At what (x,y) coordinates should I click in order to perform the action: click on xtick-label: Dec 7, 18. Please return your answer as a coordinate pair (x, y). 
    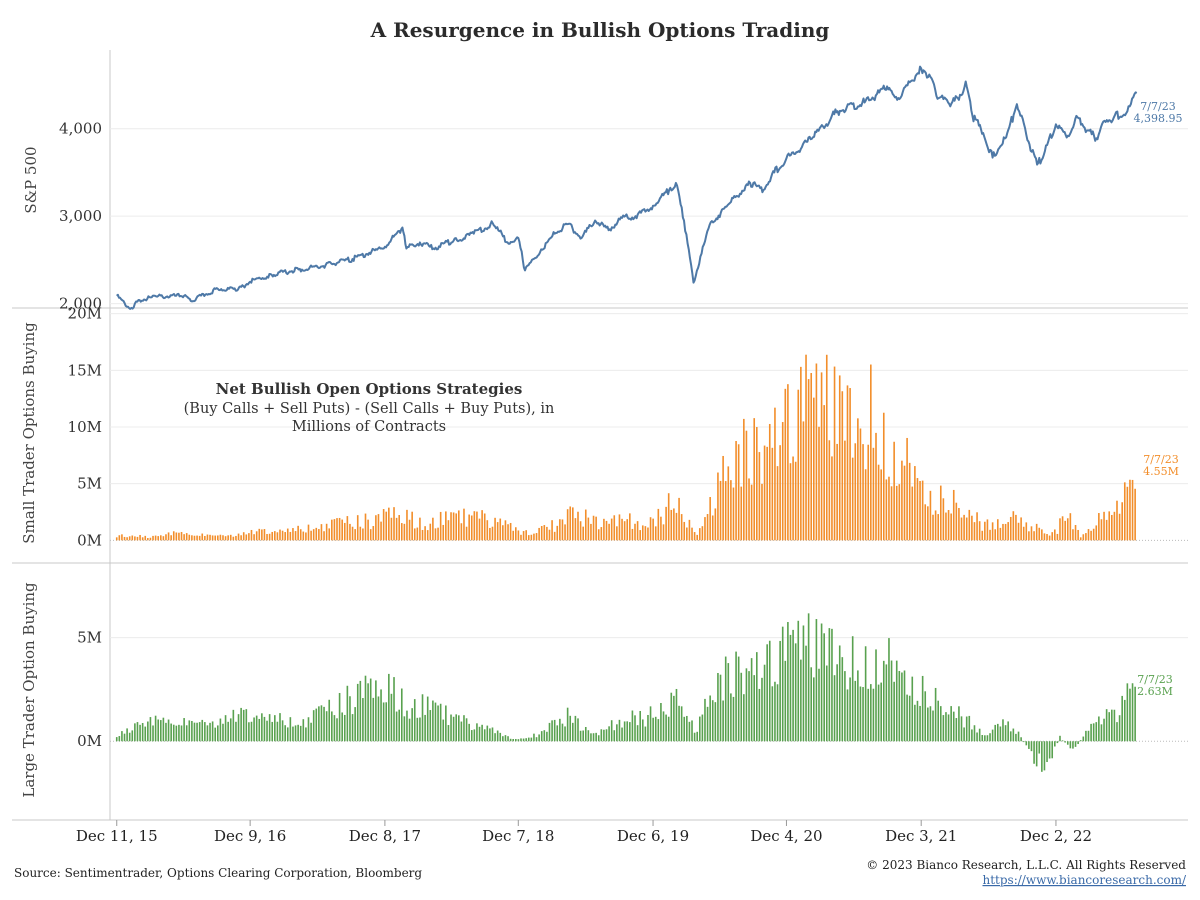
    Looking at the image, I should click on (518, 836).